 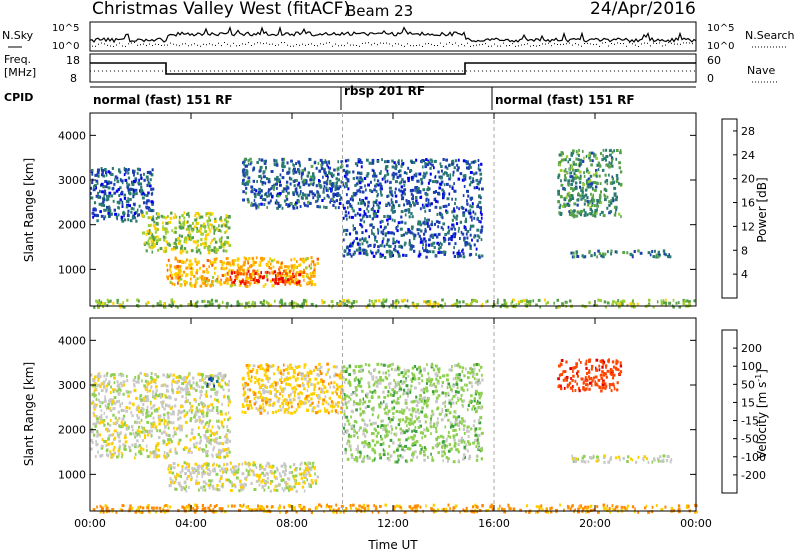 I want to click on cpid-label: CPID, so click(x=18, y=97).